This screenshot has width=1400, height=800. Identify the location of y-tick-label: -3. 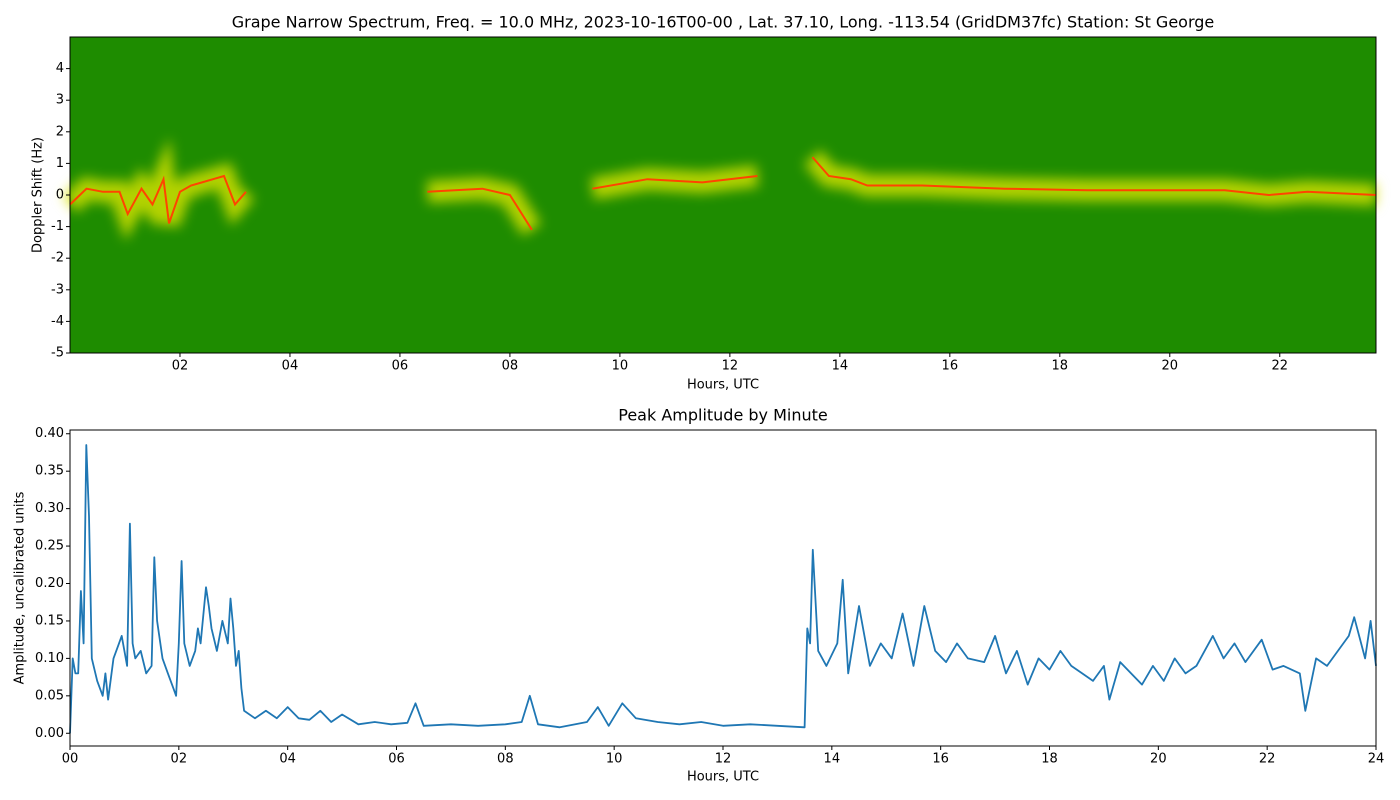
(57, 289).